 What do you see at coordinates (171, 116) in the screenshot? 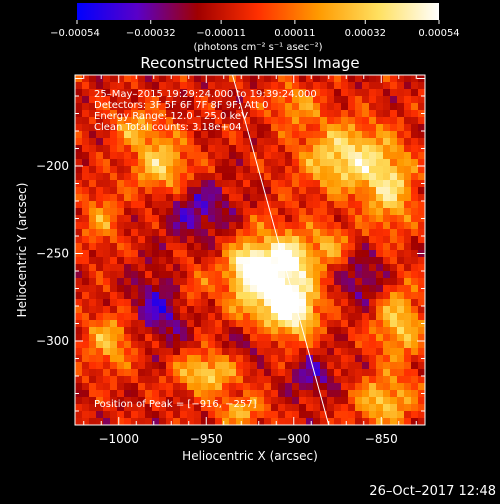
I see `info-energy-range: Energy Range: 12.0 – 25.0 keV` at bounding box center [171, 116].